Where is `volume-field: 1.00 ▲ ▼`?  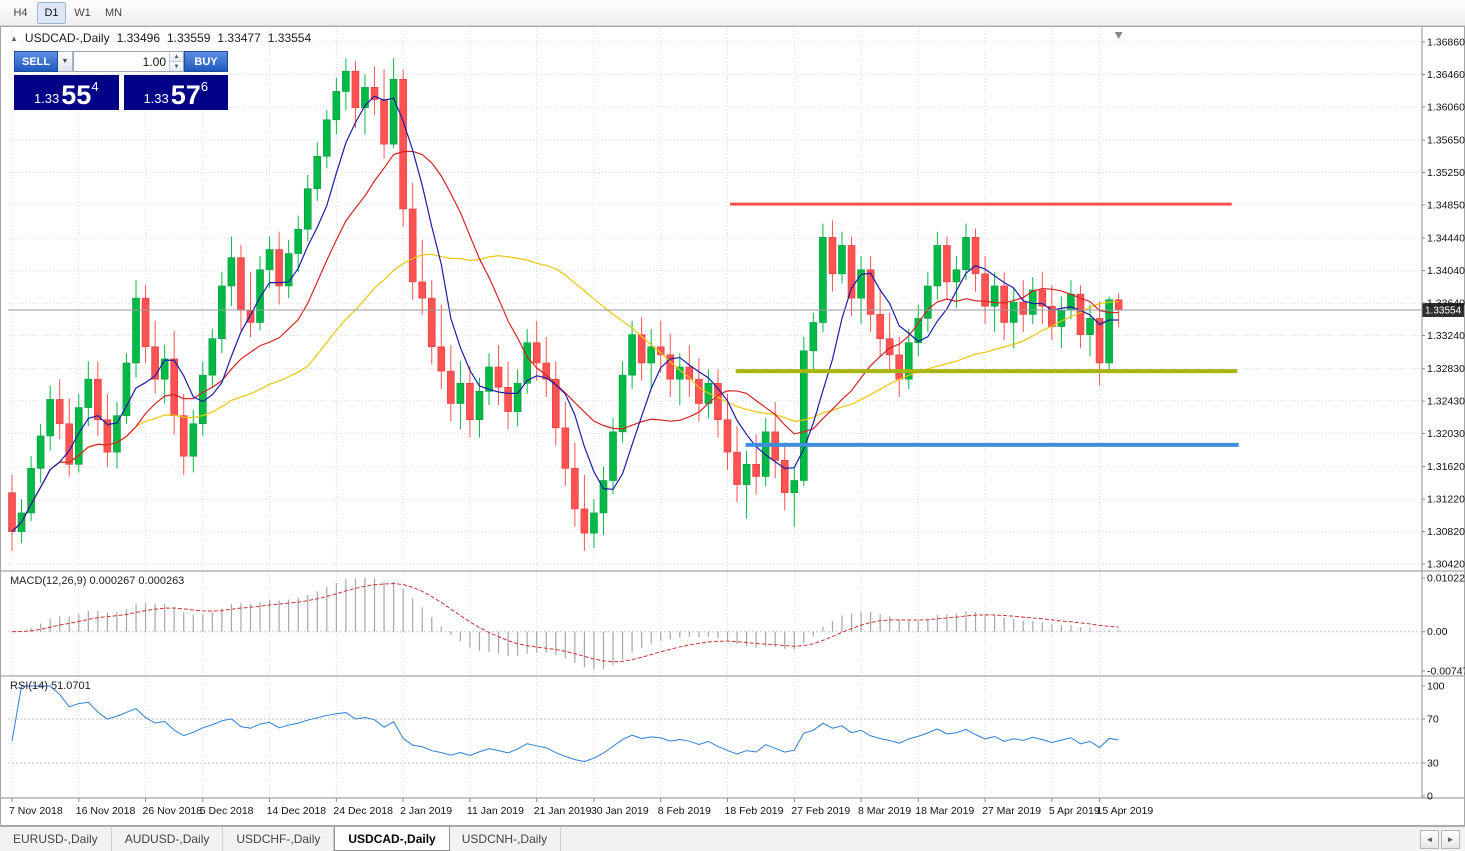
volume-field: 1.00 ▲ ▼ is located at coordinates (128, 61).